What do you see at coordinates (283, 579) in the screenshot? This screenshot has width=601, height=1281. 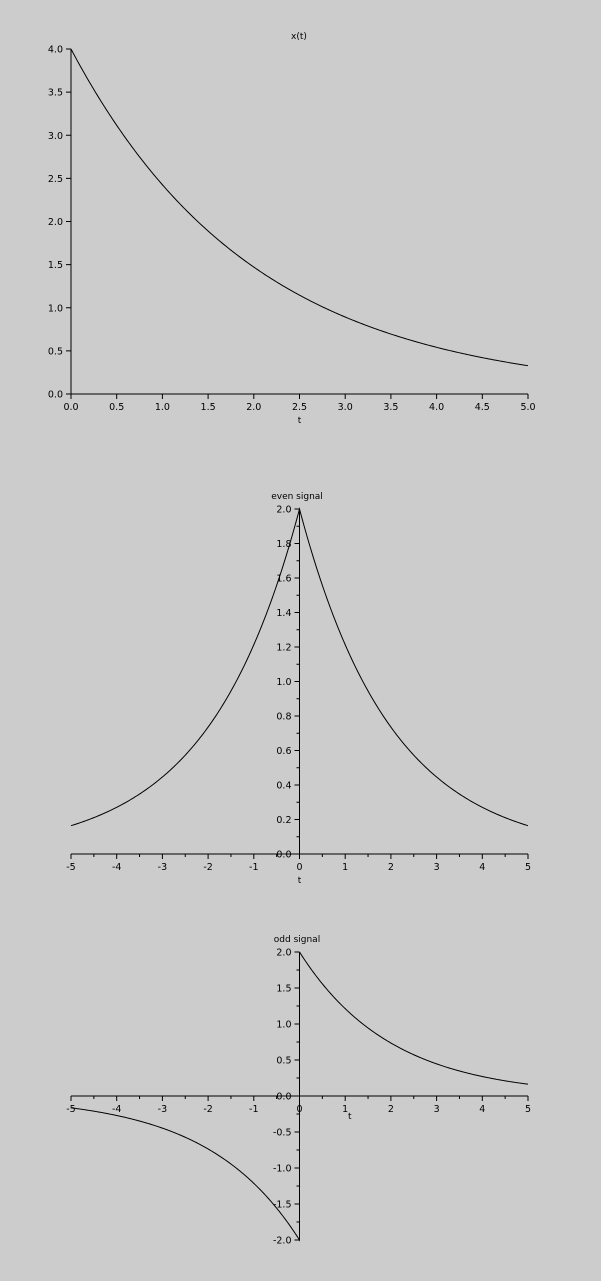 I see `y-tick-label: 1.6` at bounding box center [283, 579].